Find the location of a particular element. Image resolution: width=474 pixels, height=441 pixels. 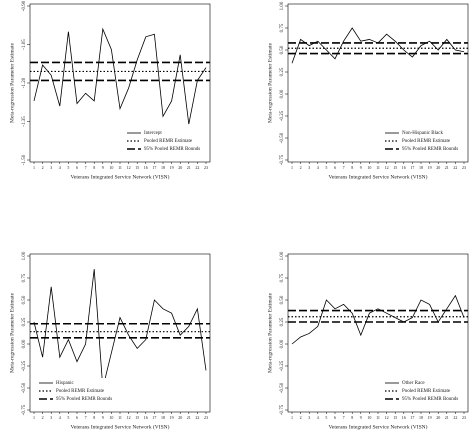

legend-label: Other Race is located at coordinates (413, 383).